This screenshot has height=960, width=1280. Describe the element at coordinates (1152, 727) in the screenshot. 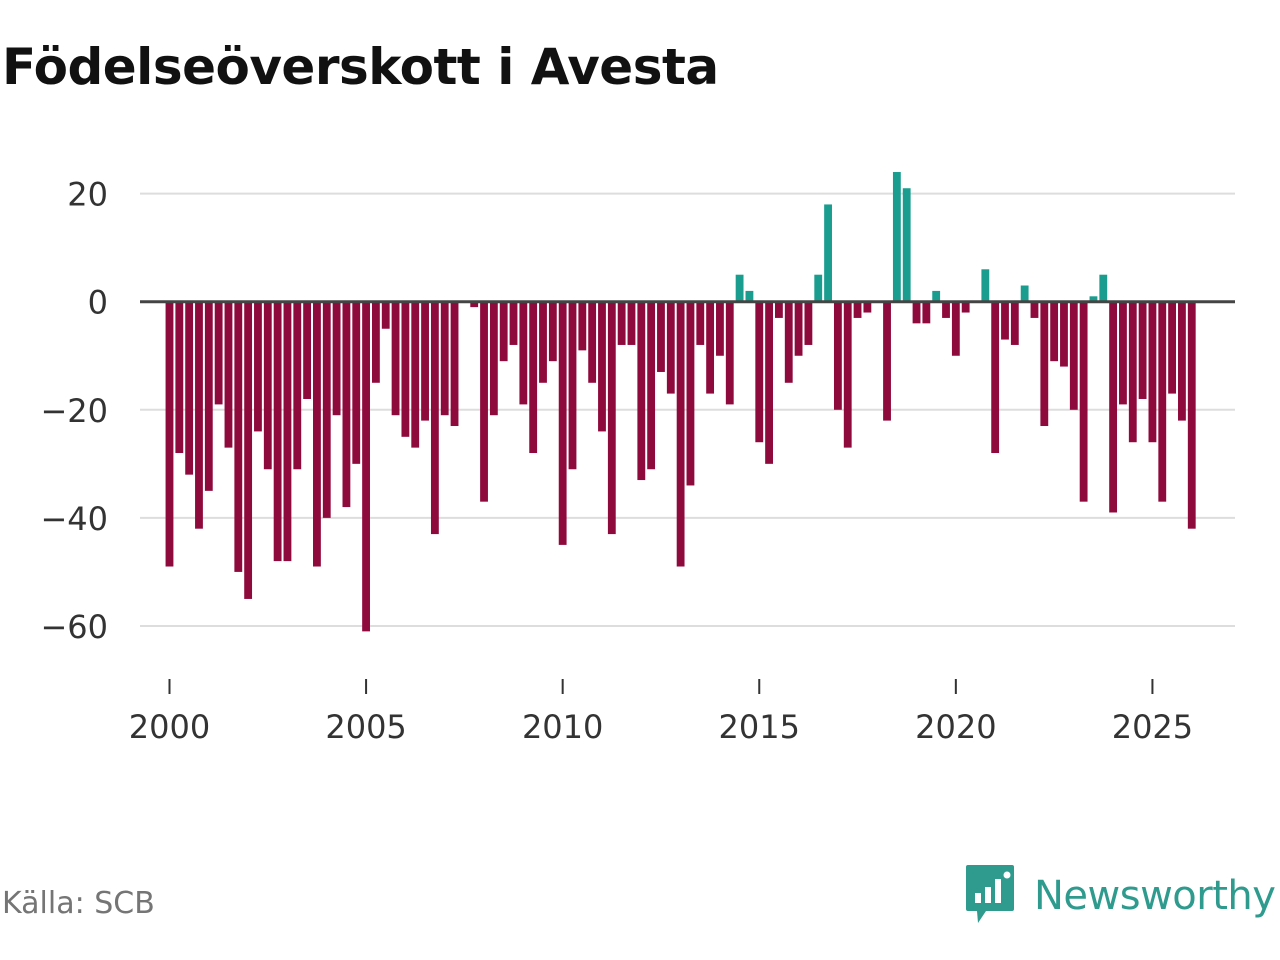

I see `x-tick-label: 2025` at that location.